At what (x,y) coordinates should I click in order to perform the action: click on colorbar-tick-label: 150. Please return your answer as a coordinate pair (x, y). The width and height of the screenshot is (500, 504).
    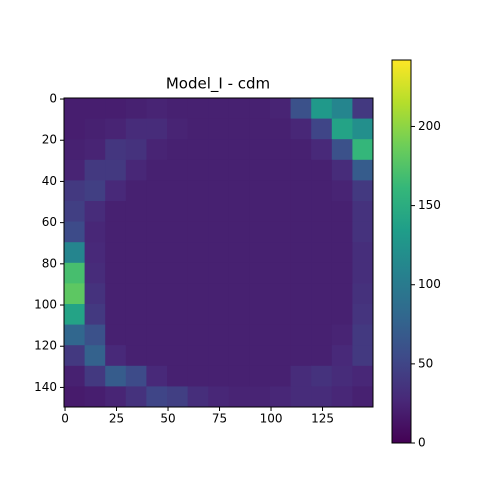
    Looking at the image, I should click on (429, 205).